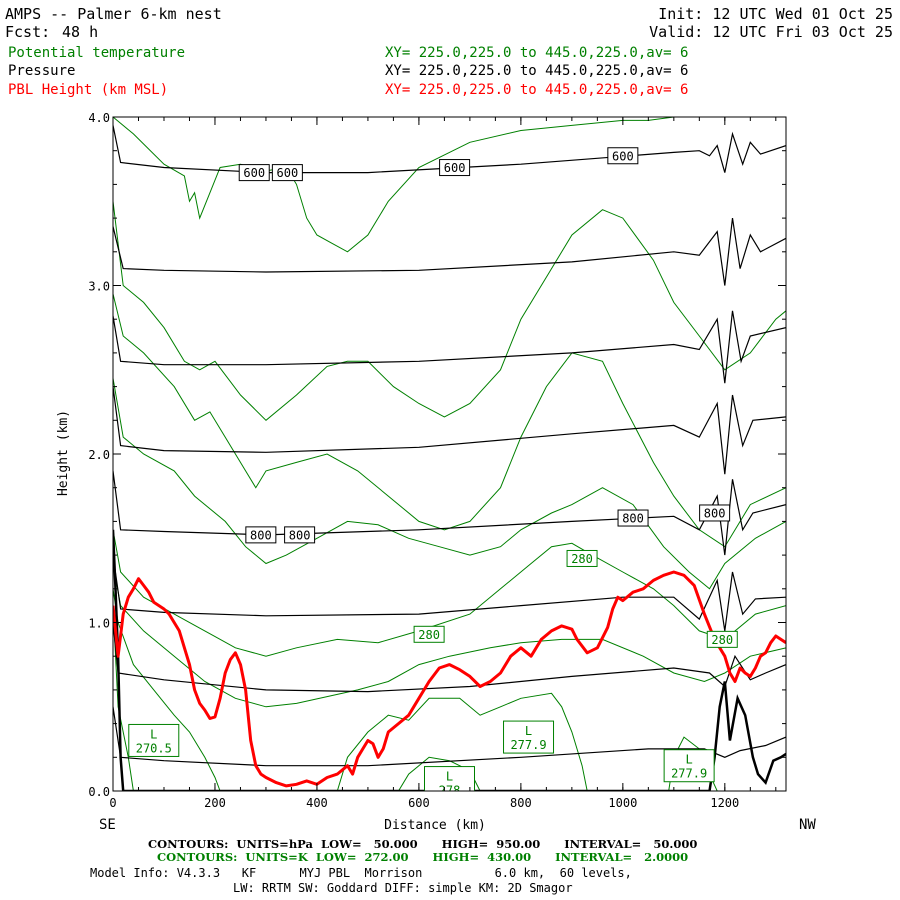 The image size is (900, 900). I want to click on pressure-label-6: 800, so click(633, 518).